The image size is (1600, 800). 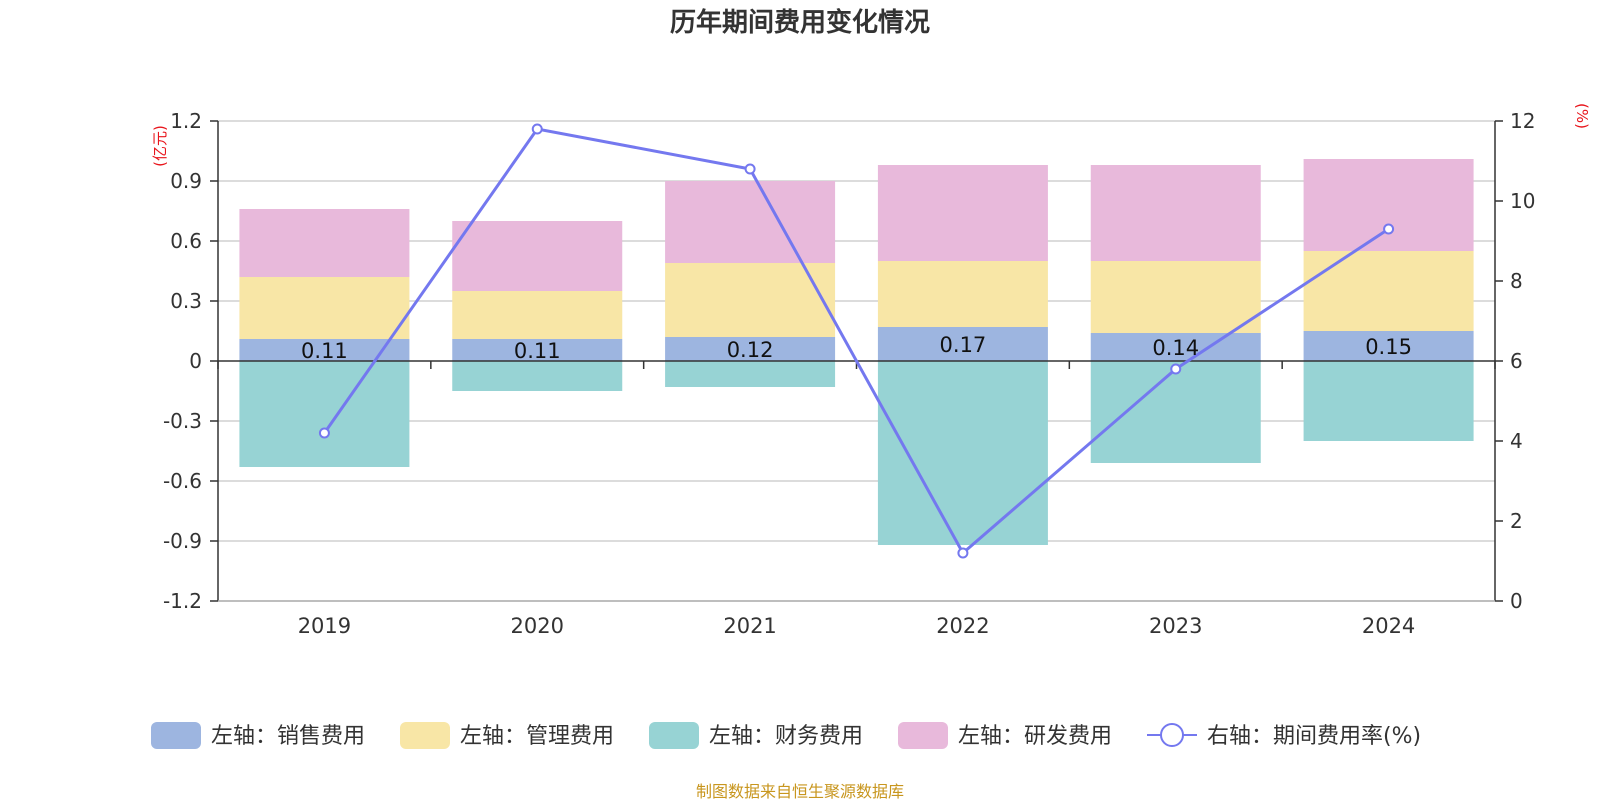 I want to click on category-label-2019: 2019, so click(x=324, y=626).